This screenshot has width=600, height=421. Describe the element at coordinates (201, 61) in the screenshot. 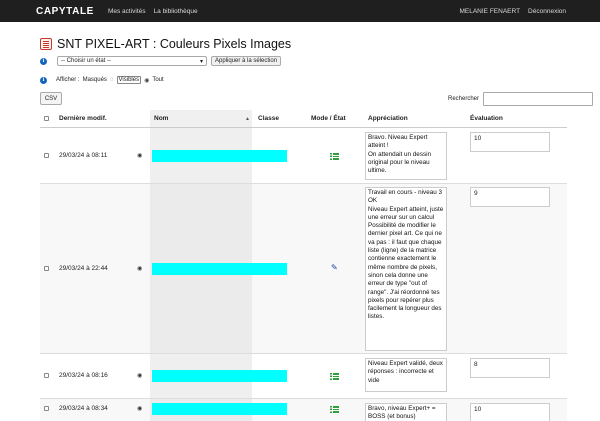

I see `chevron-down-icon: ▾` at that location.